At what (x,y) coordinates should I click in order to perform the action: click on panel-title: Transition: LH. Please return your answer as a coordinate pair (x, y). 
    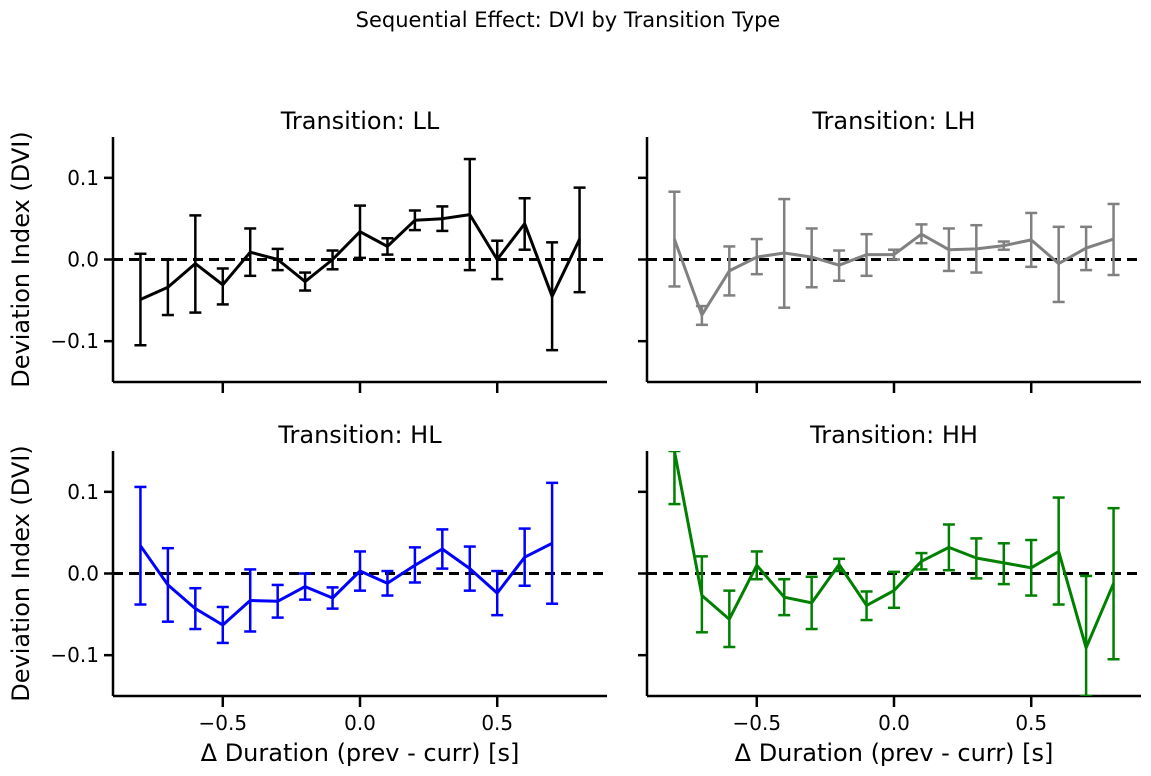
    Looking at the image, I should click on (893, 121).